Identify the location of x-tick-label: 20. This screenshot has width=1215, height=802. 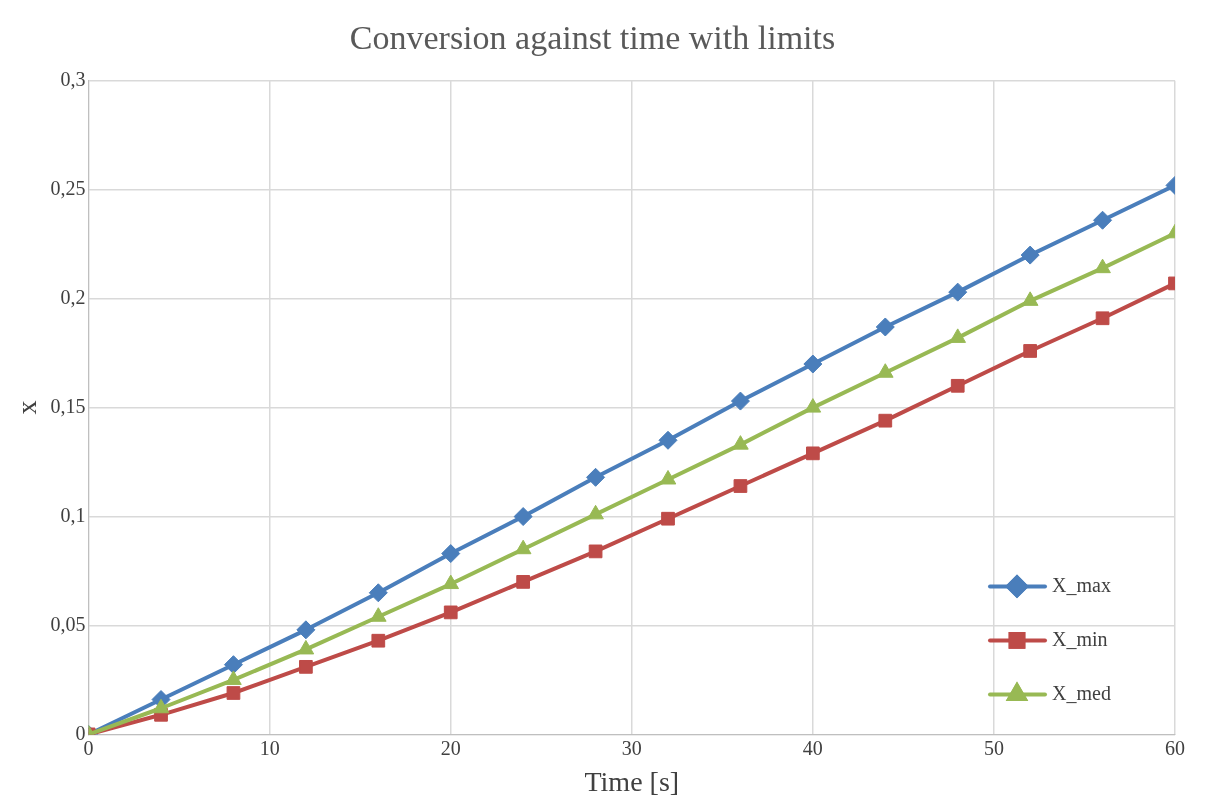
(450, 747).